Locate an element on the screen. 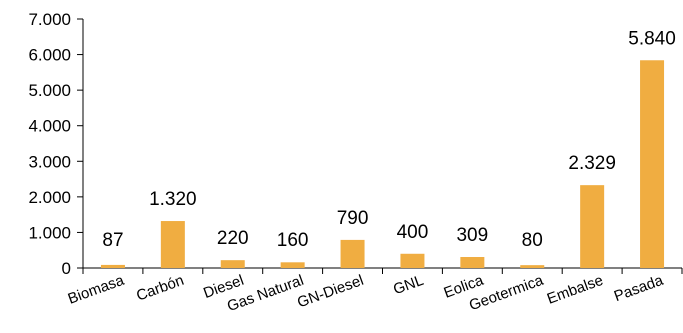 Image resolution: width=683 pixels, height=333 pixels. category-label: Carbón is located at coordinates (160, 288).